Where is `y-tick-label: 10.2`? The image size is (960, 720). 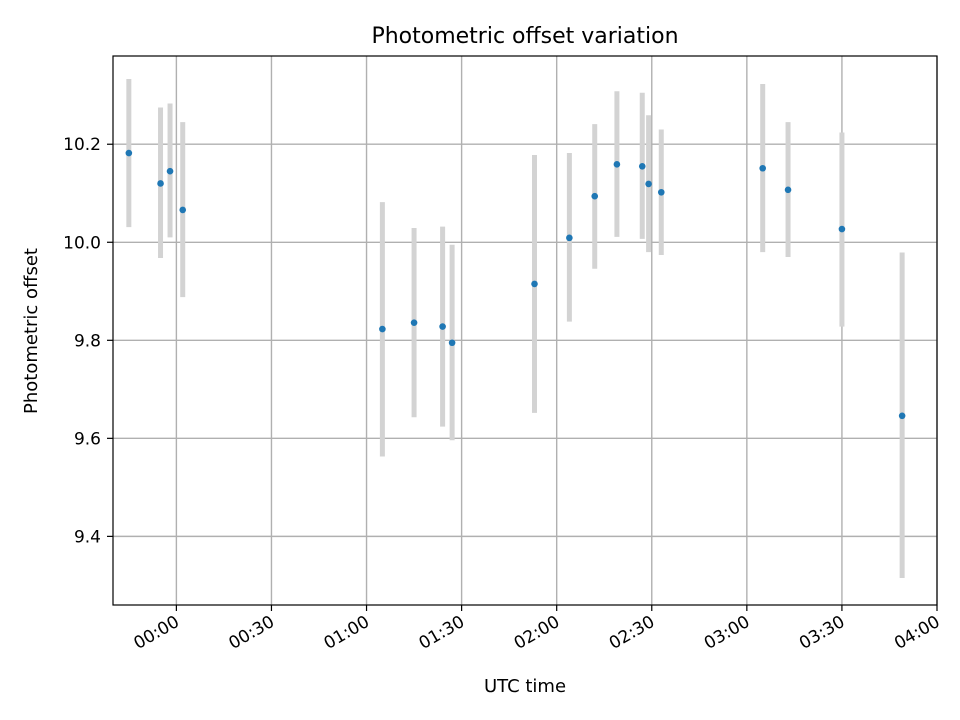
y-tick-label: 10.2 is located at coordinates (82, 145).